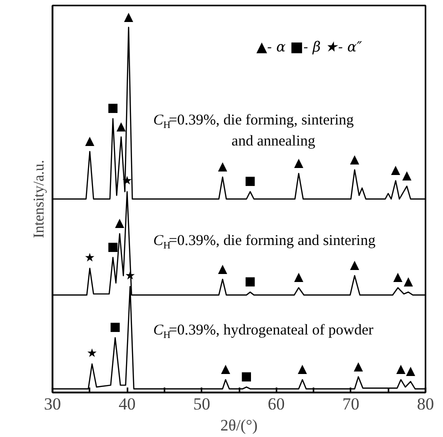  I want to click on x-tick-label: 30, so click(52, 404).